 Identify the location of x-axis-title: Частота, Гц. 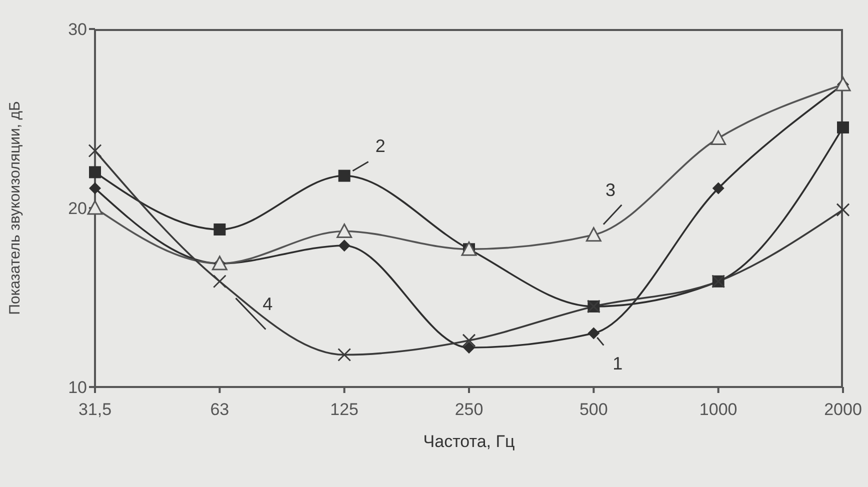
(469, 441).